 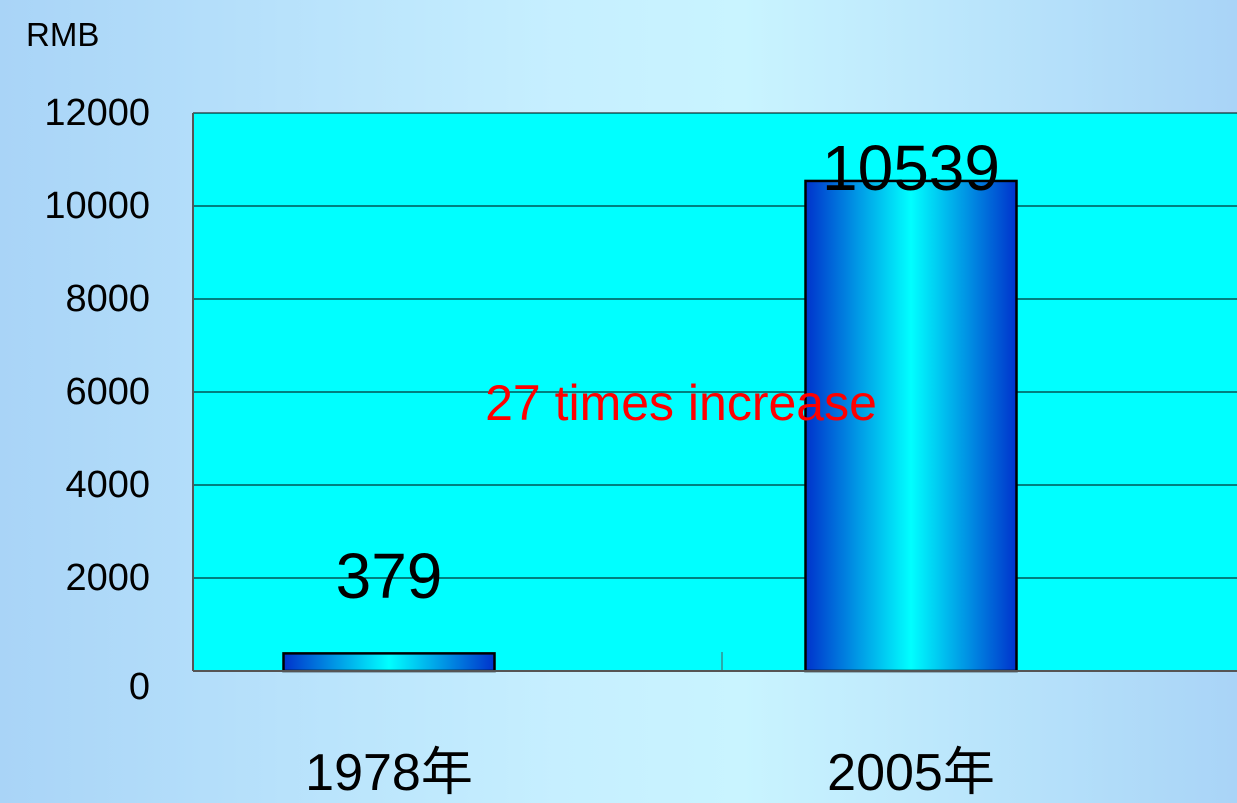 I want to click on bar-2005年, so click(x=911, y=426).